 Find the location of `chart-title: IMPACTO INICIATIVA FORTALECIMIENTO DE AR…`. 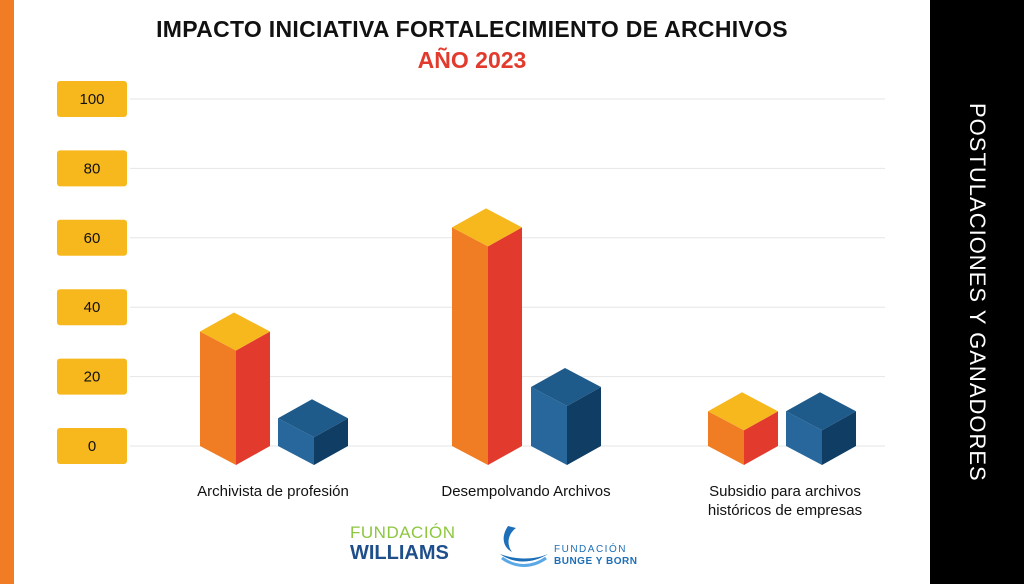

chart-title: IMPACTO INICIATIVA FORTALECIMIENTO DE AR… is located at coordinates (472, 29).